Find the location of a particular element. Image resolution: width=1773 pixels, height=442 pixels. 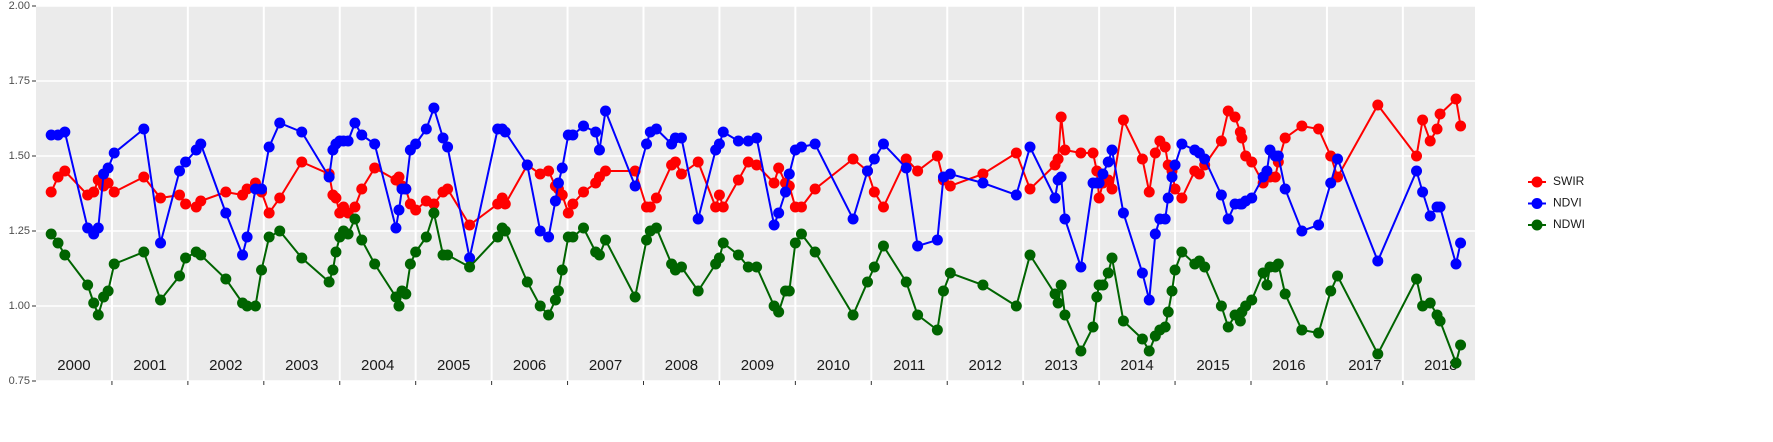

year-label: 2001 is located at coordinates (149, 365).